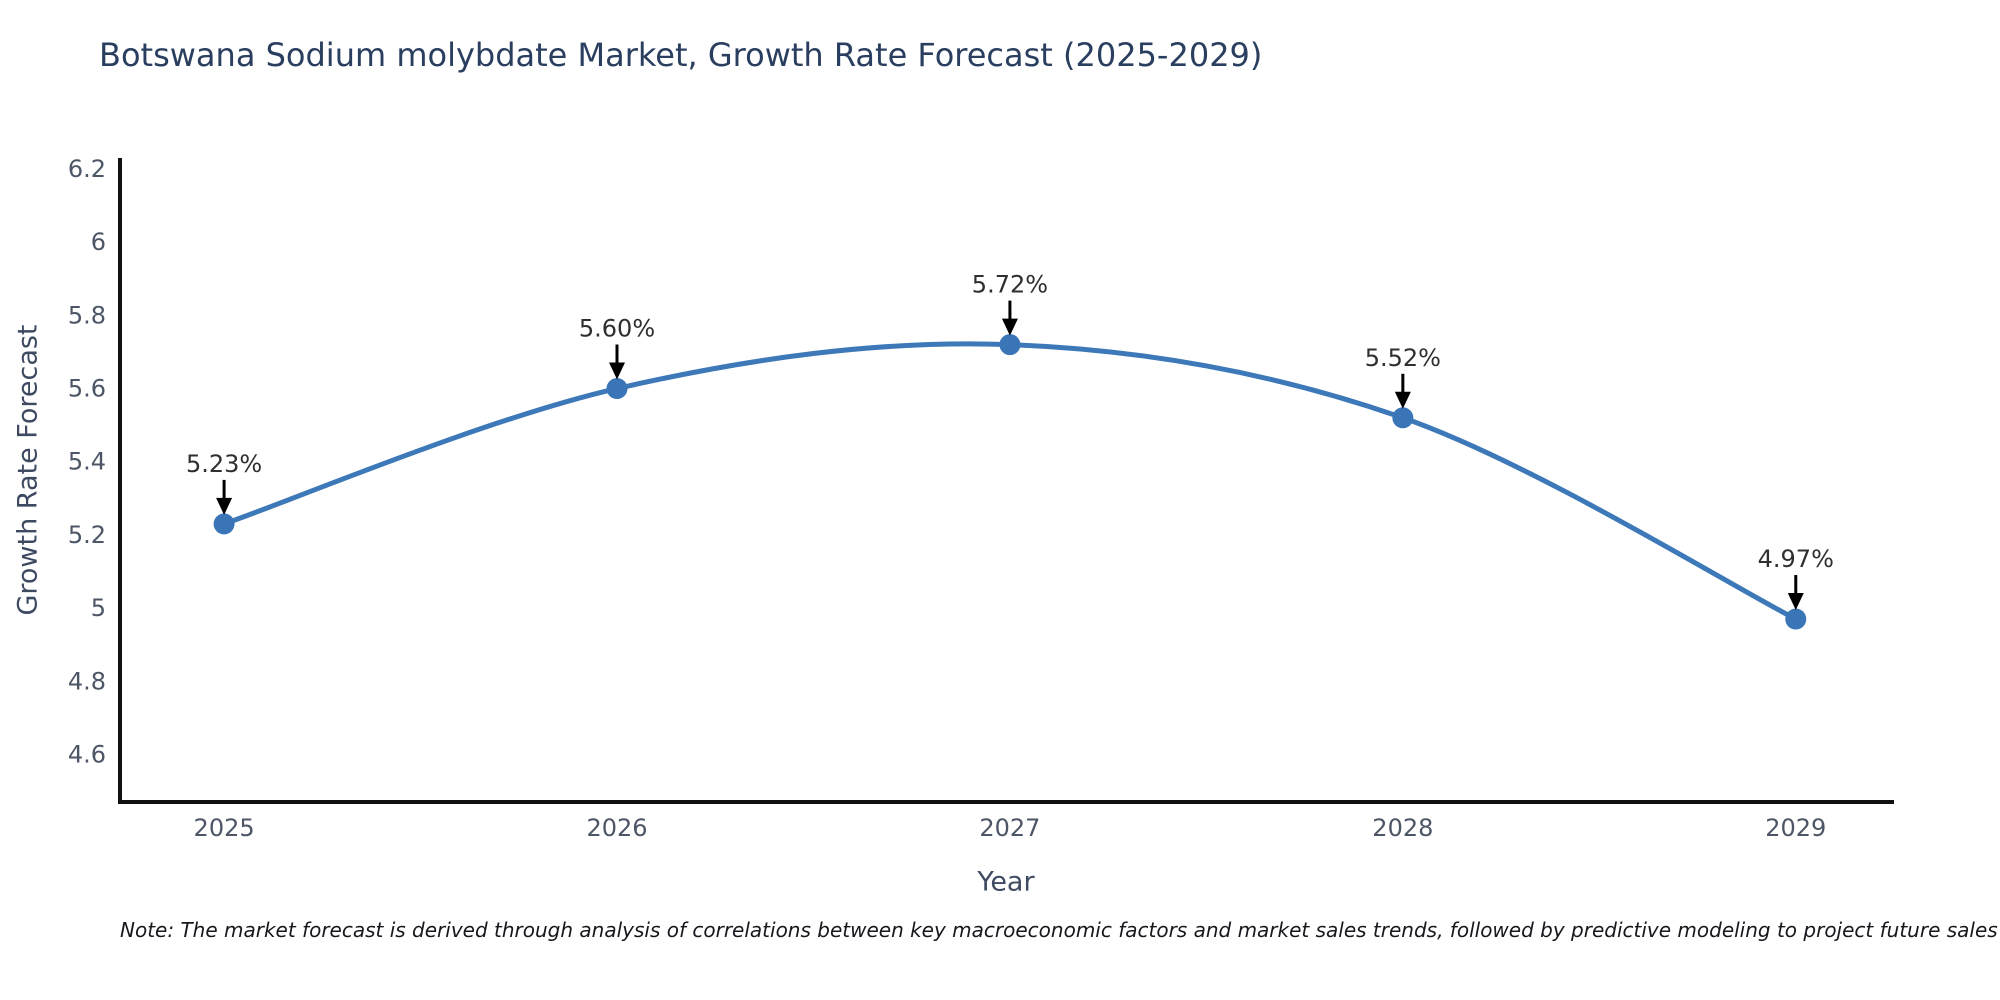 The width and height of the screenshot is (2000, 1000). I want to click on y-tick-label: 5.6, so click(87, 389).